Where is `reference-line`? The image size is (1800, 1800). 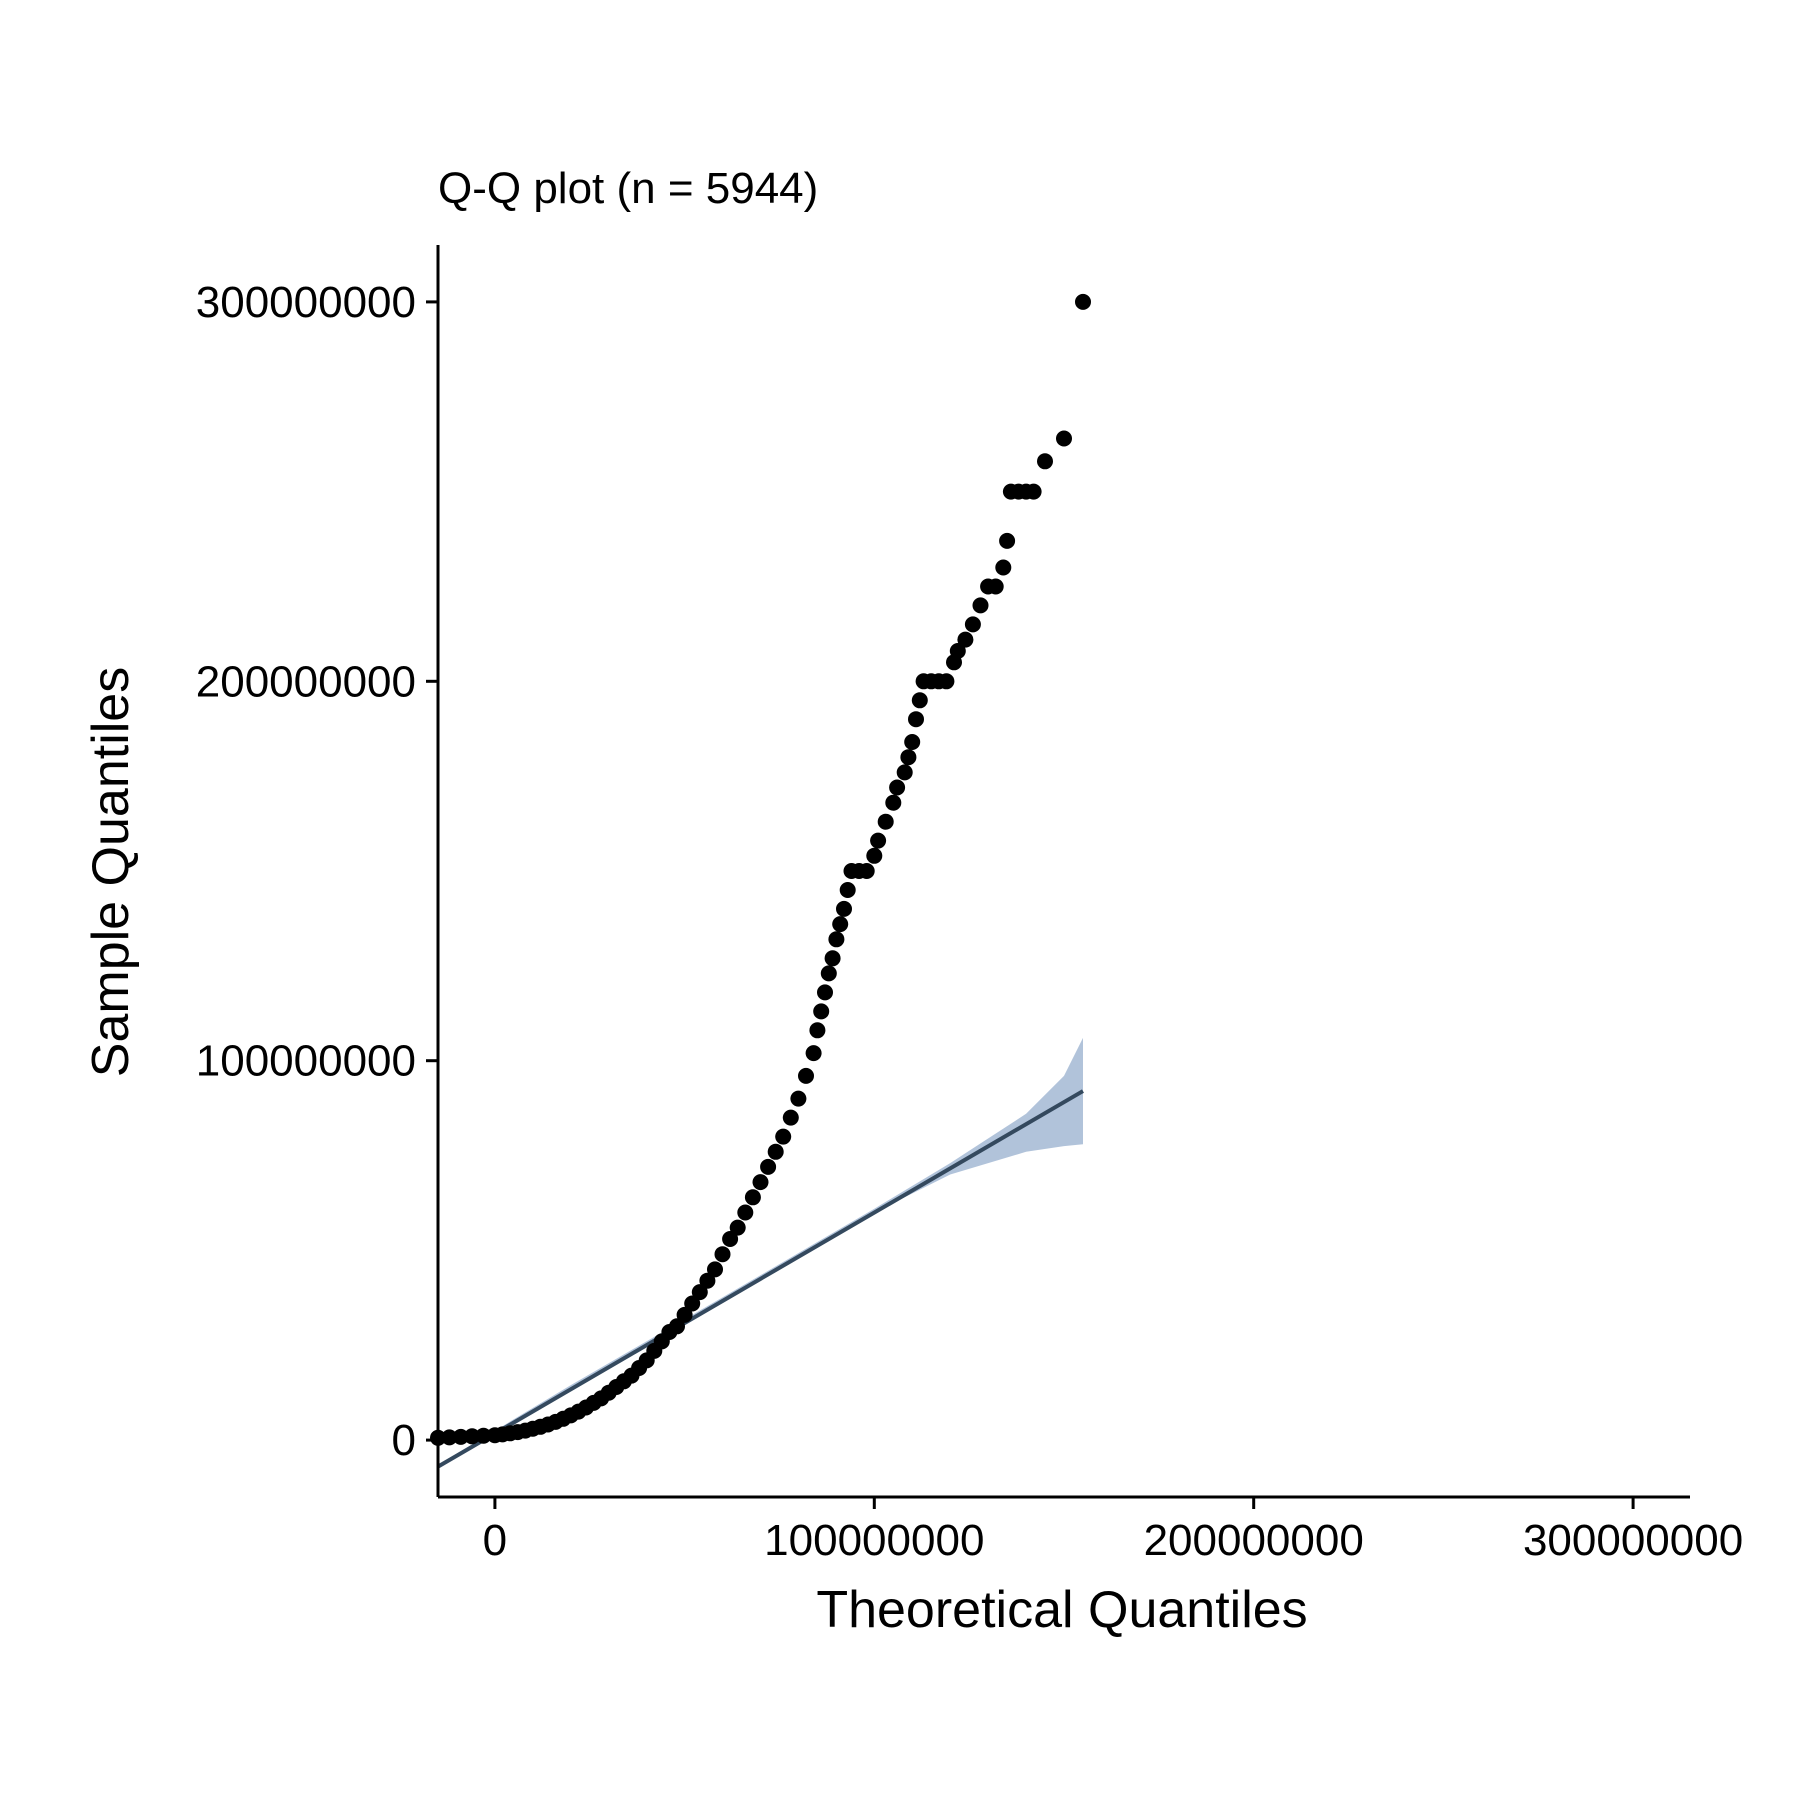 reference-line is located at coordinates (760, 1279).